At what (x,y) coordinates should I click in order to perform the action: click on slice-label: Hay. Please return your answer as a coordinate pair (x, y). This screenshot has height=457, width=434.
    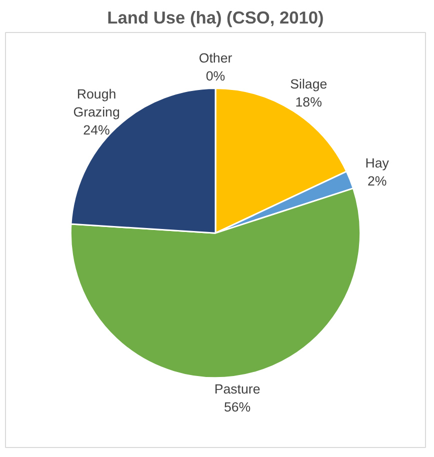
    Looking at the image, I should click on (377, 162).